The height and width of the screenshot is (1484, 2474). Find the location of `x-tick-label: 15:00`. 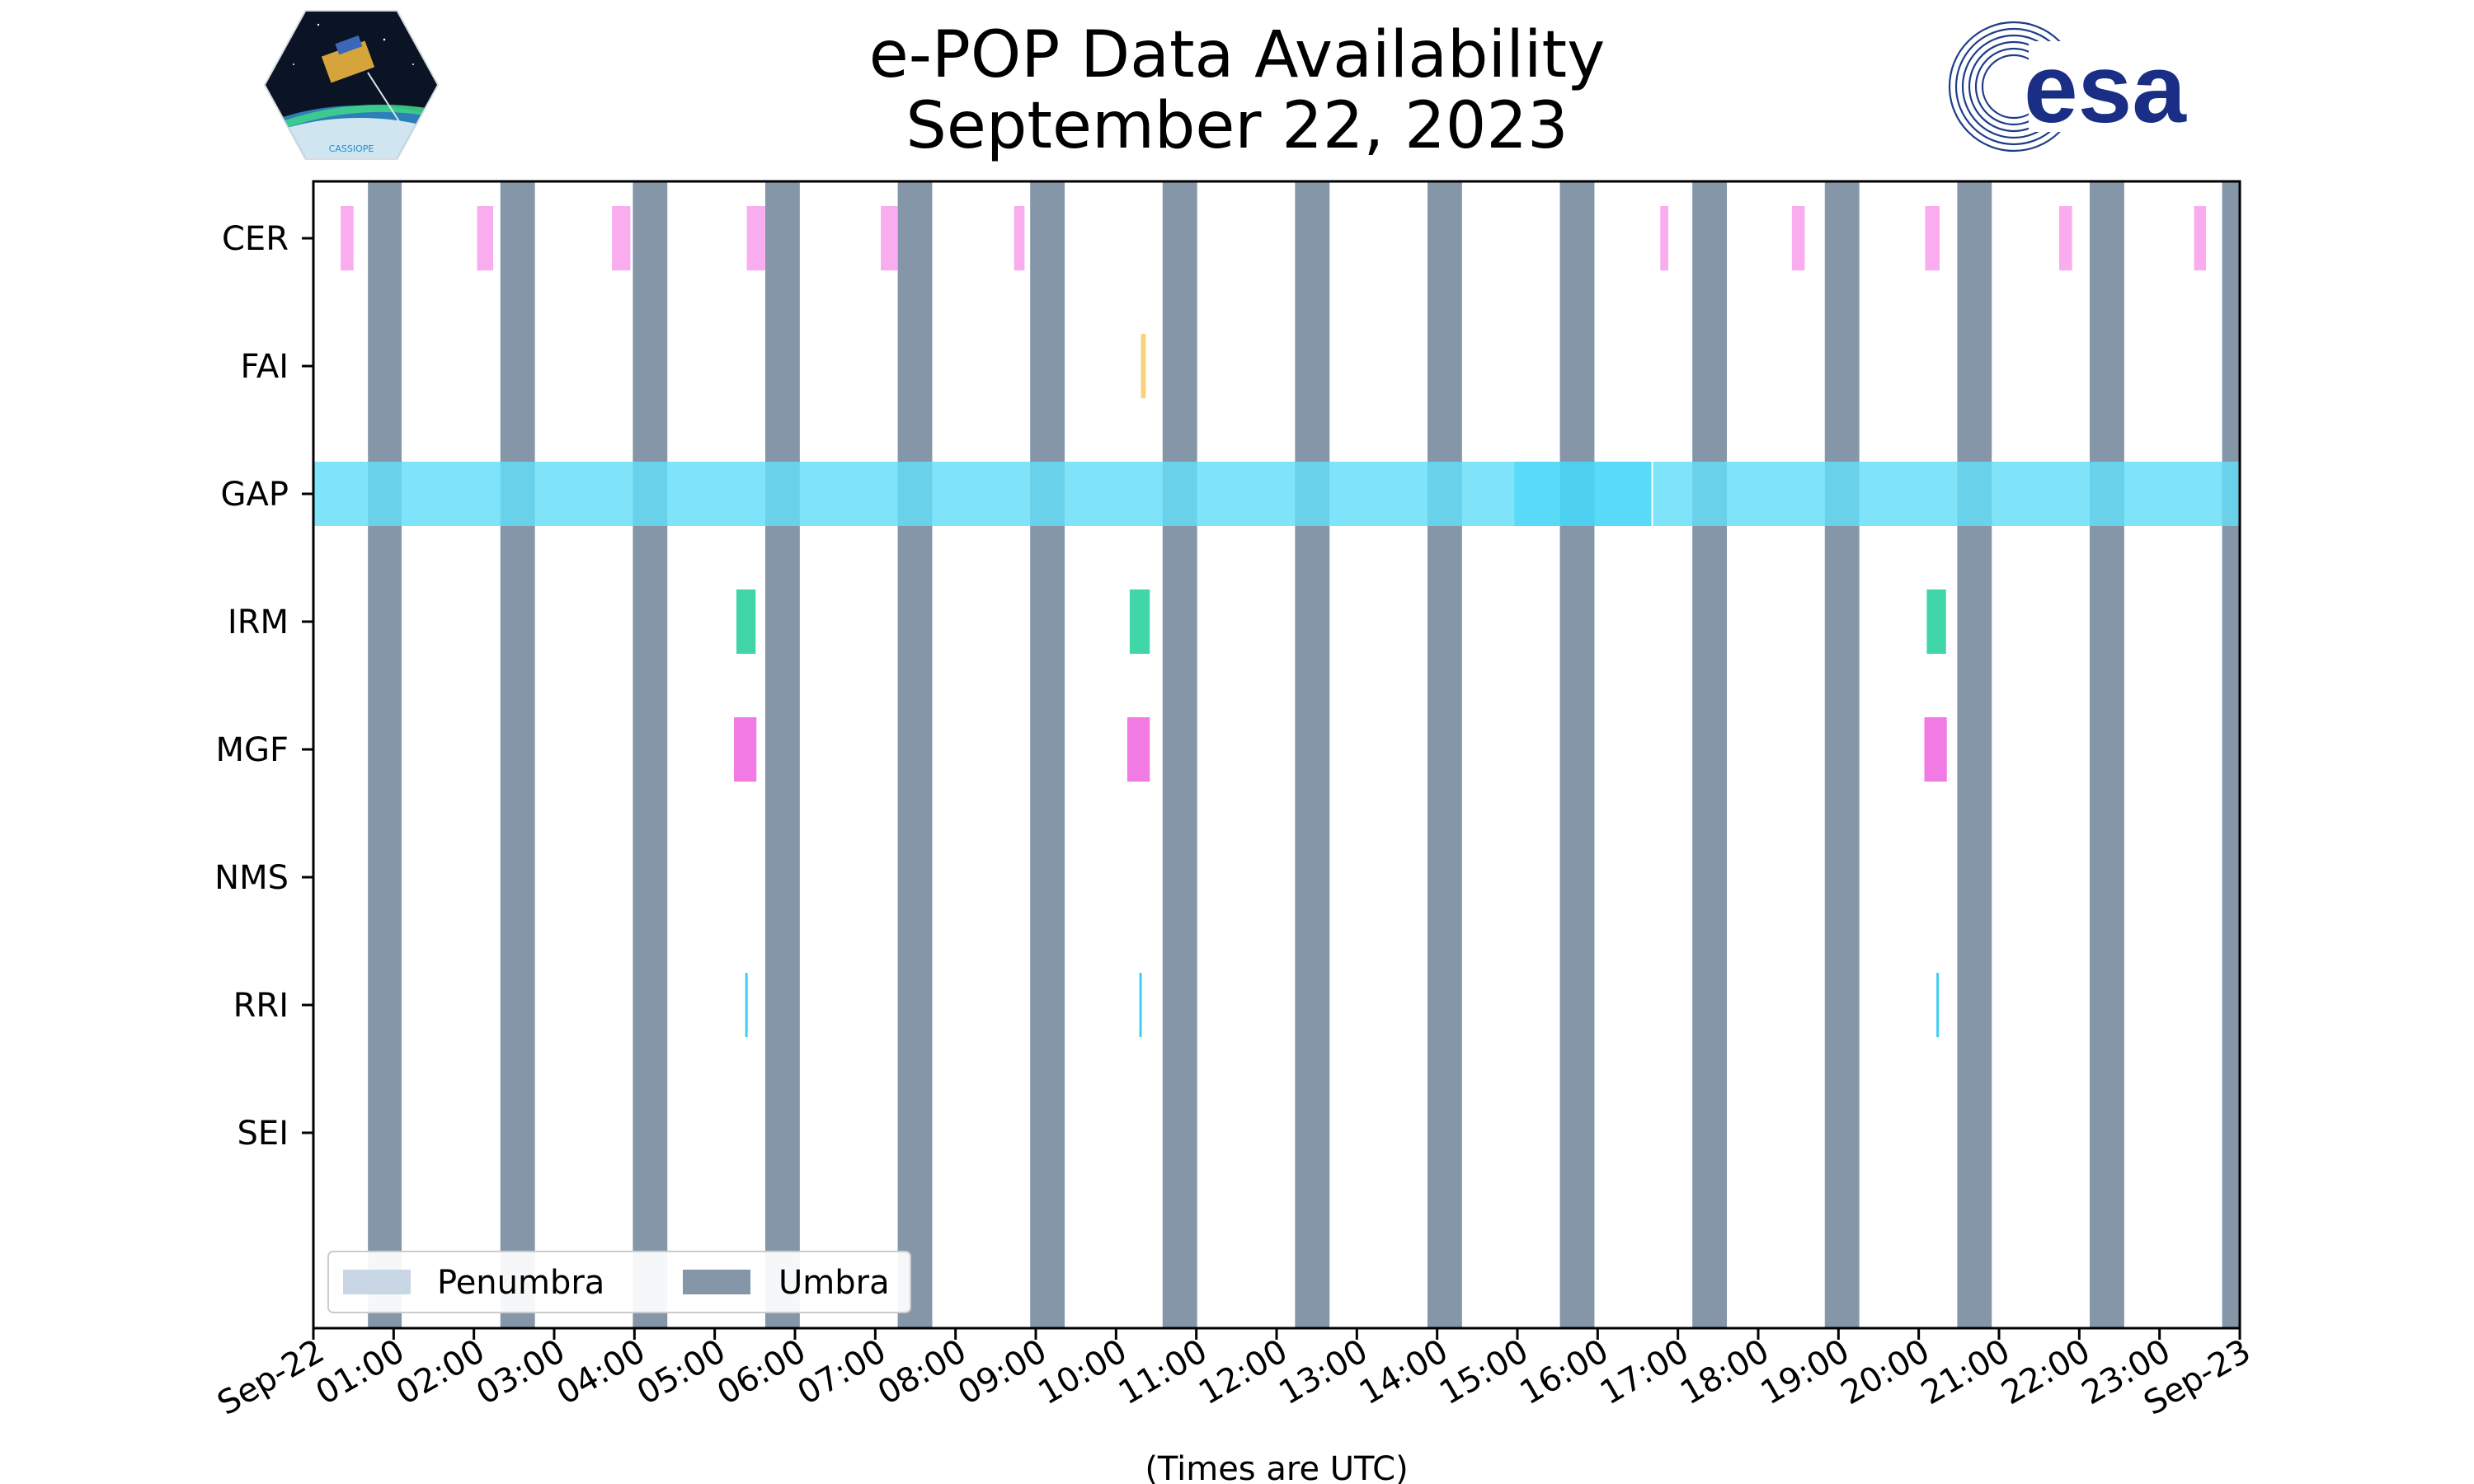

x-tick-label: 15:00 is located at coordinates (1484, 1372).